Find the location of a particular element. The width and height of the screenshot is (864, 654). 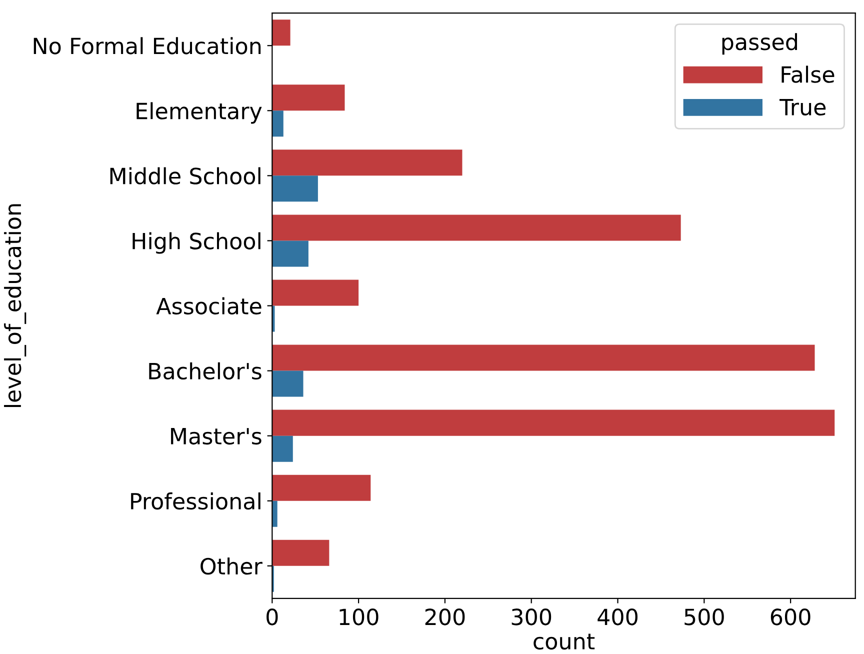

y-tick-label: Professional is located at coordinates (195, 501).